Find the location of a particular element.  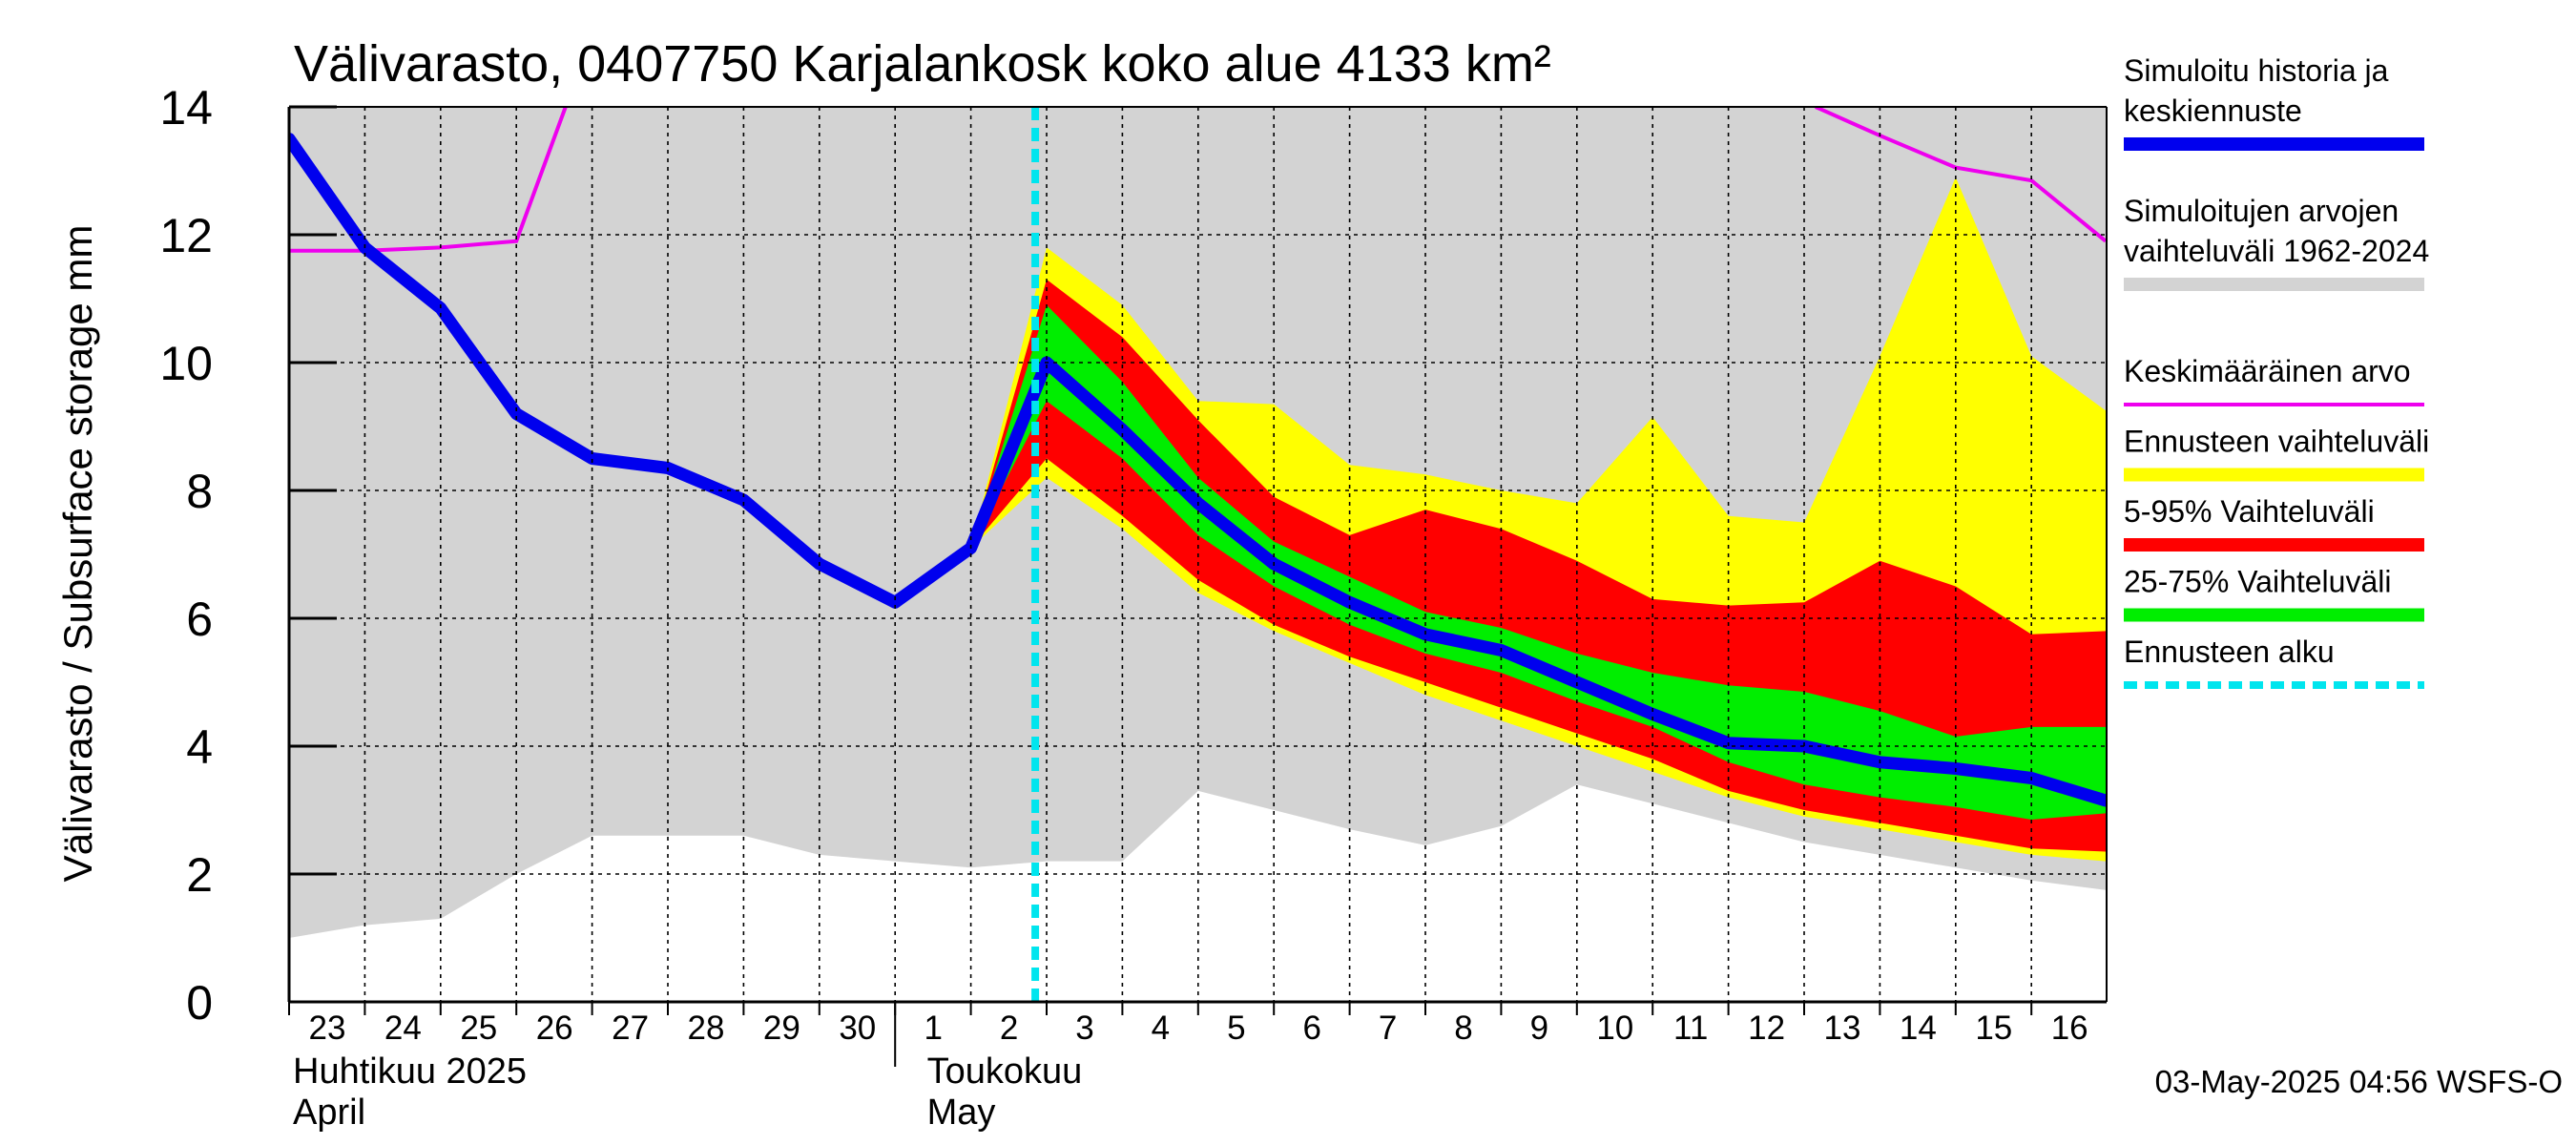

x-tick-label: 27 is located at coordinates (630, 1029).